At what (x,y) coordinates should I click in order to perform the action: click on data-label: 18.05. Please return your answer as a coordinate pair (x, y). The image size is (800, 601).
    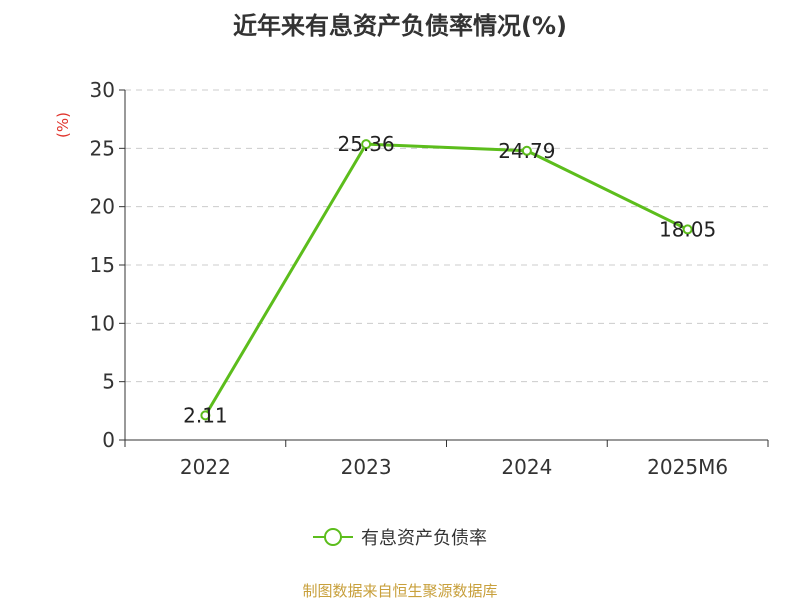
    Looking at the image, I should click on (687, 229).